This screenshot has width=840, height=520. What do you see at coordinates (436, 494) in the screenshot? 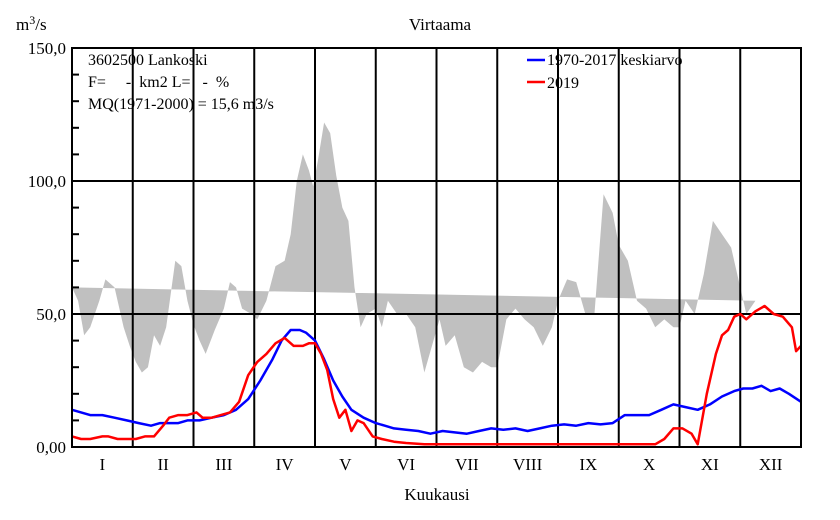
I see `x-axis-label: Kuukausi` at bounding box center [436, 494].